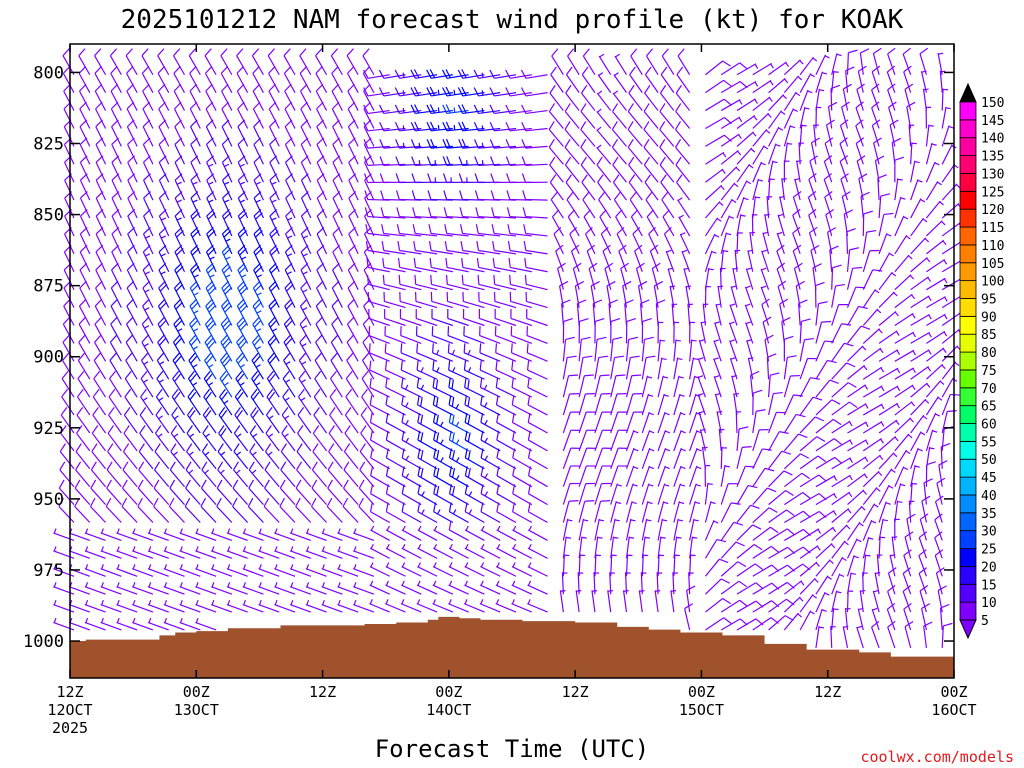 Image resolution: width=1024 pixels, height=768 pixels. Describe the element at coordinates (989, 389) in the screenshot. I see `colorbar-tick-label: 70` at that location.